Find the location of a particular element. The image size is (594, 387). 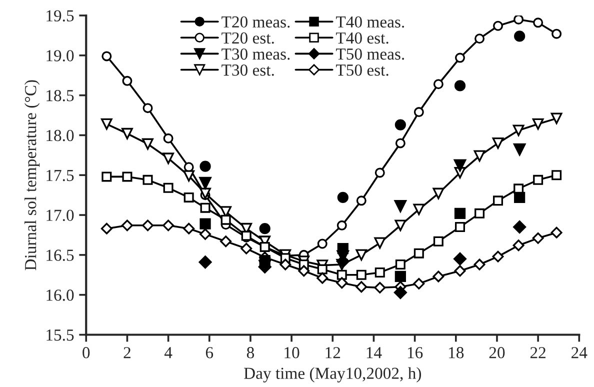

legend-label: T40 meas. is located at coordinates (370, 22).